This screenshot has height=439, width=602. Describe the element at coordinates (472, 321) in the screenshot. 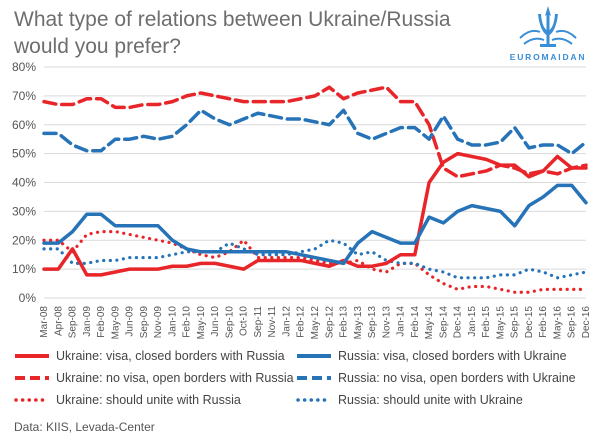

I see `x-tick-label: Jan-15` at that location.